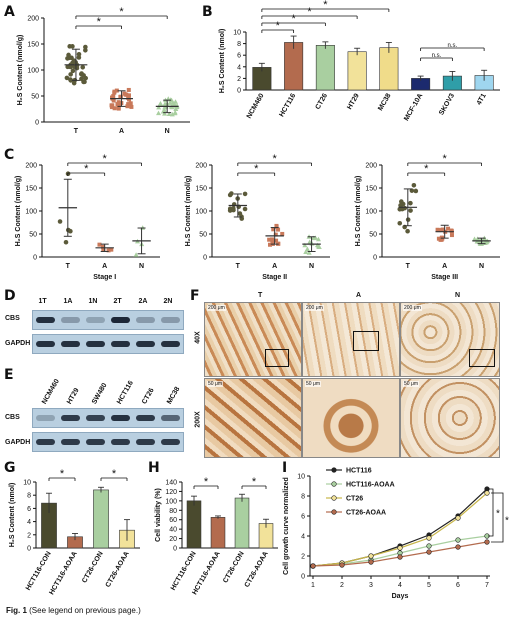 The image size is (511, 621). What do you see at coordinates (9, 155) in the screenshot?
I see `panel-letter-c: C` at bounding box center [9, 155].